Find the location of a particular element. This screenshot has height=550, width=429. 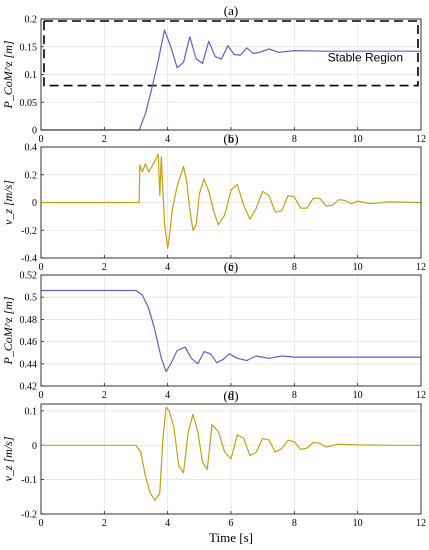

panel-title: (d) is located at coordinates (230, 395).